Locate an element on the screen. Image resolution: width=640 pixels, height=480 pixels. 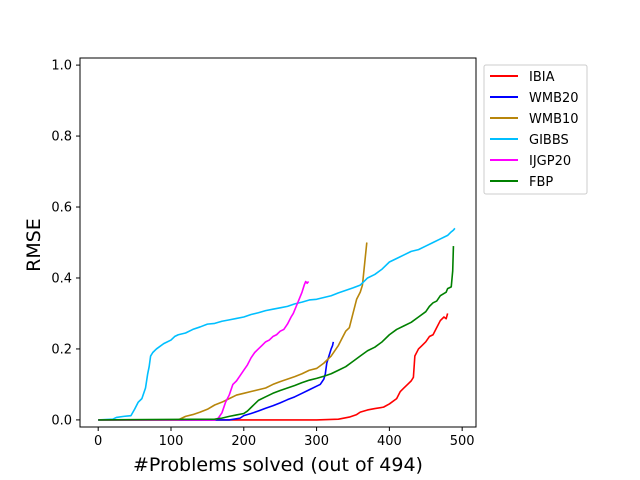
y-axis: 0.0 0.2 0.4 0.6 0.8 1.0 is located at coordinates (65, 243).